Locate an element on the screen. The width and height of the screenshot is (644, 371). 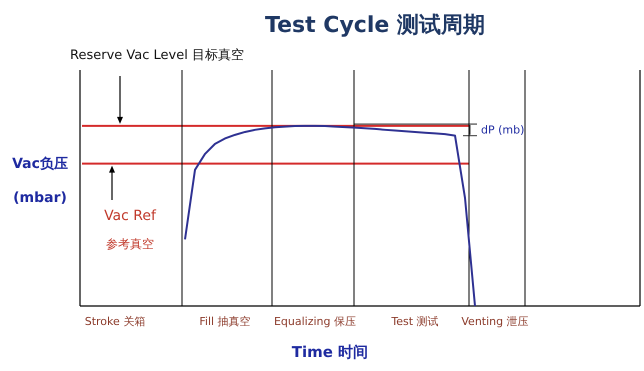
x-tick-label: Test 测试 is located at coordinates (414, 321).